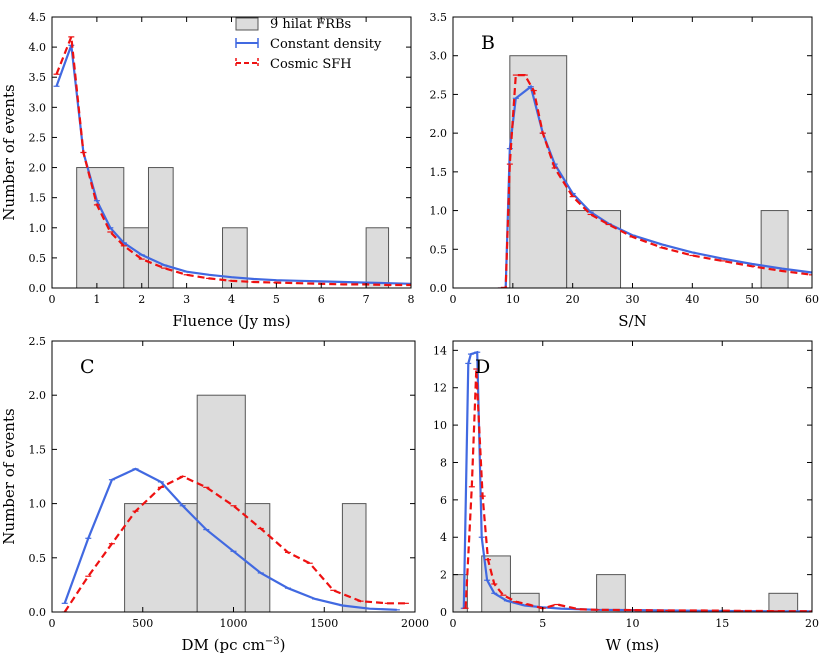 This screenshot has width=830, height=664. I want to click on x-tick-label: 15, so click(722, 623).